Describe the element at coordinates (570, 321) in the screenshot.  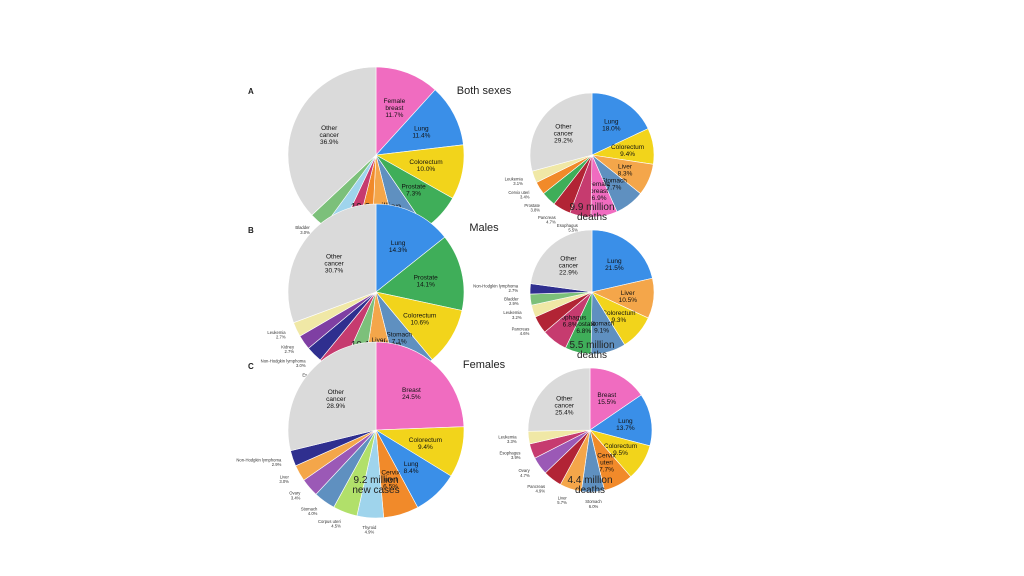
I see `slice-label: Esophagus 6.8%` at that location.